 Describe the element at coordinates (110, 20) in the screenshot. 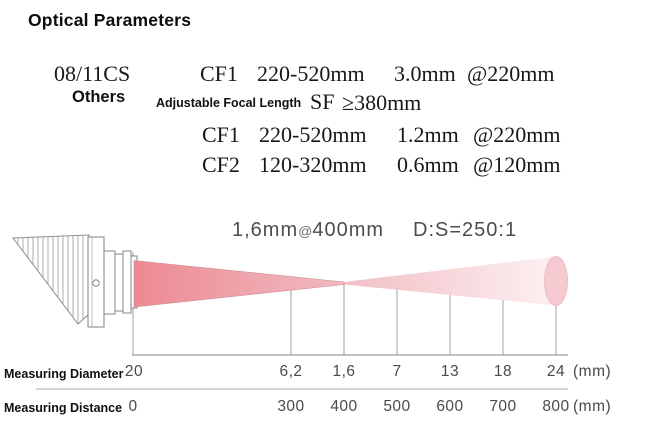

I see `page-title: Optical Parameters` at that location.